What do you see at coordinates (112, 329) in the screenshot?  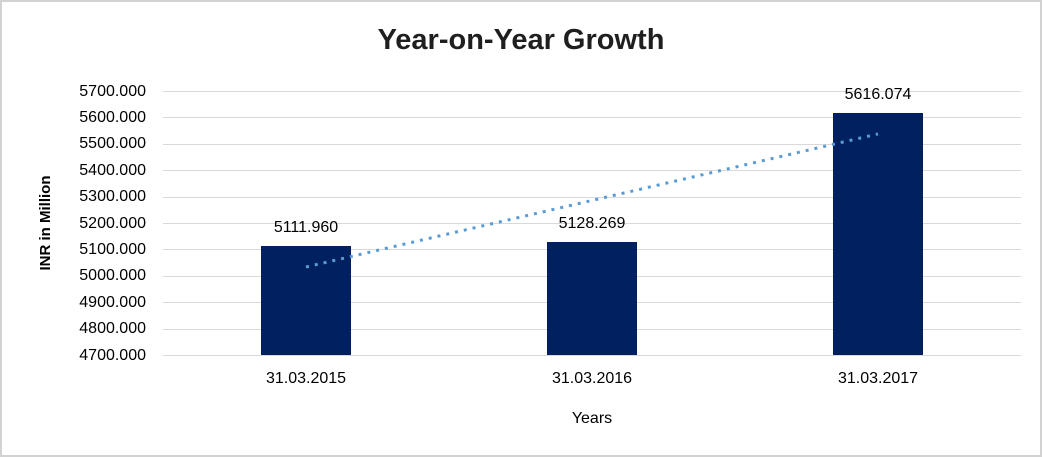 I see `y-tick-label: 4800.000` at bounding box center [112, 329].